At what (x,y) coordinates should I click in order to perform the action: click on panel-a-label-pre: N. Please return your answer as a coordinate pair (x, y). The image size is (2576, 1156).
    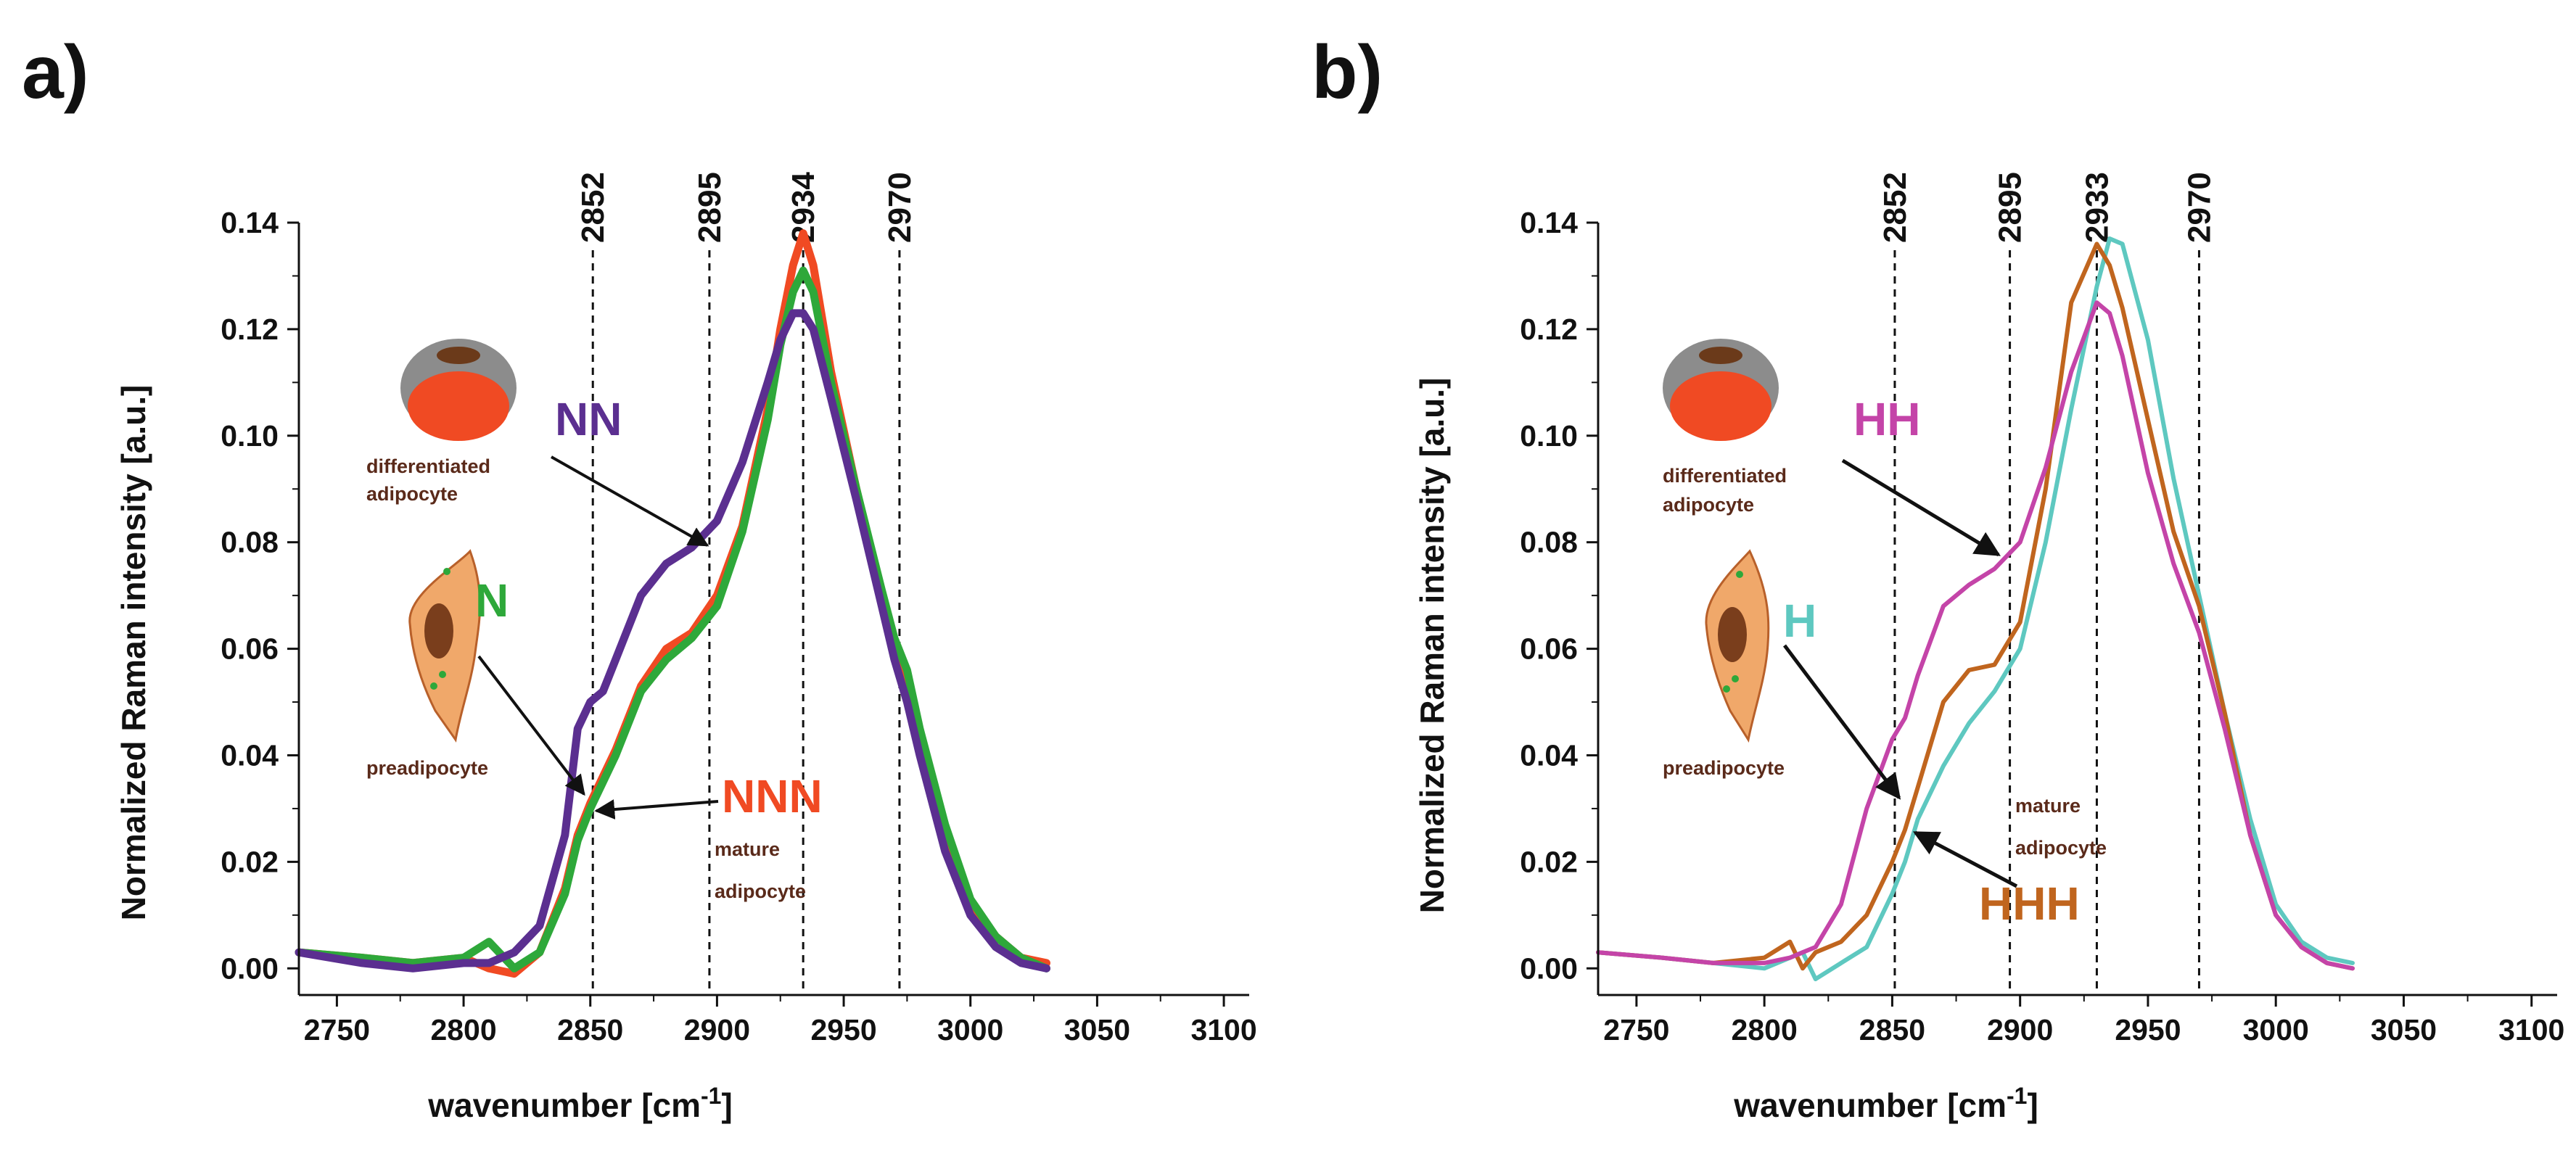
    Looking at the image, I should click on (492, 600).